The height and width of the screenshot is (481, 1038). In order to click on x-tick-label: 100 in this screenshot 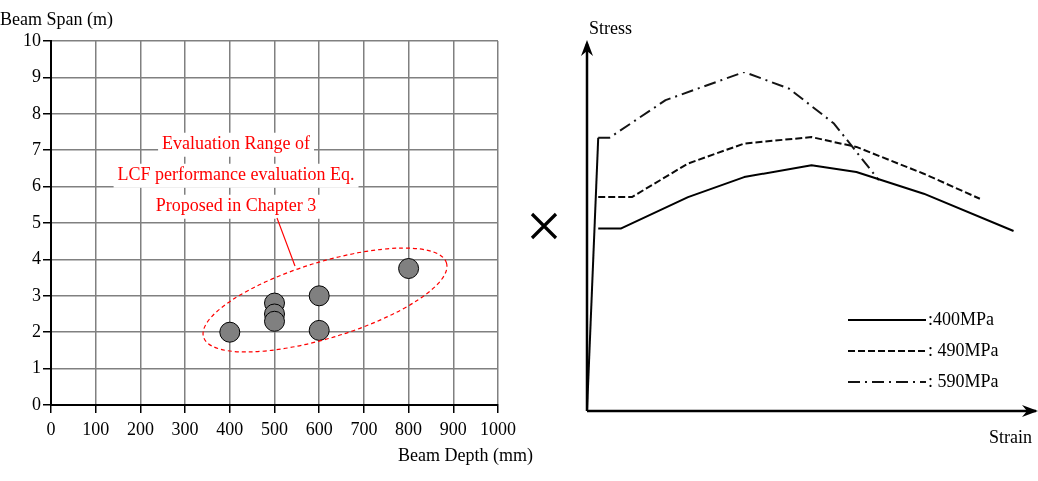, I will do `click(96, 428)`.